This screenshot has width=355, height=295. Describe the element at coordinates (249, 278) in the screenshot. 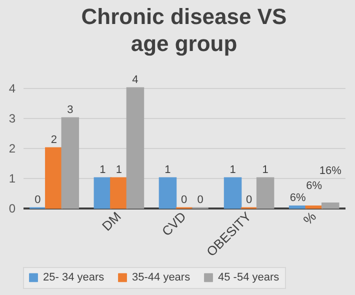

I see `legend-label: 45 -54 years` at that location.